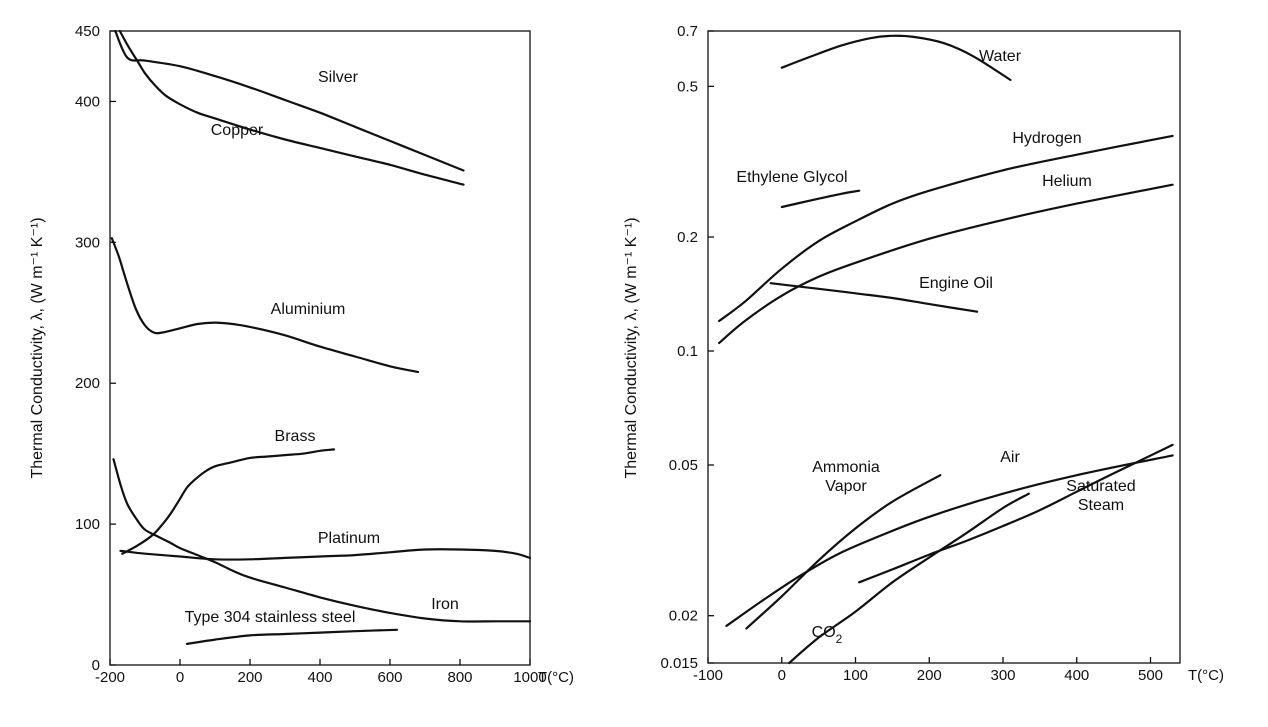 This screenshot has width=1268, height=727. What do you see at coordinates (843, 552) in the screenshot?
I see `series-line-ammonia-vapor` at bounding box center [843, 552].